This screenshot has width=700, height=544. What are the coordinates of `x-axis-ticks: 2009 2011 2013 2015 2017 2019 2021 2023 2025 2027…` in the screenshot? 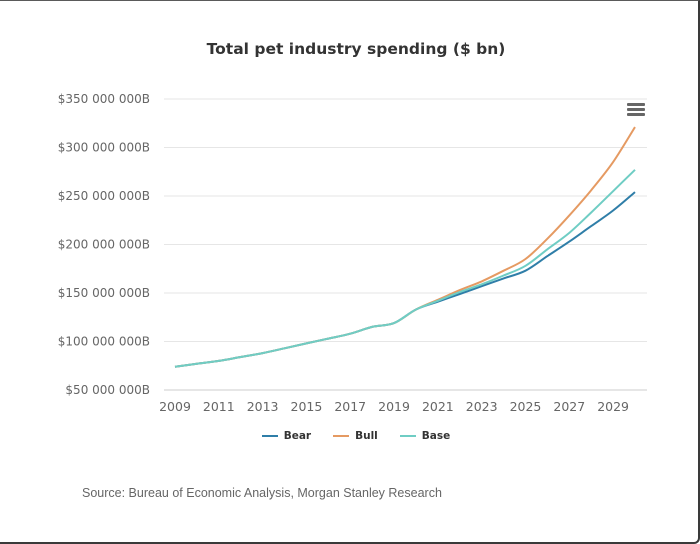 It's located at (394, 406).